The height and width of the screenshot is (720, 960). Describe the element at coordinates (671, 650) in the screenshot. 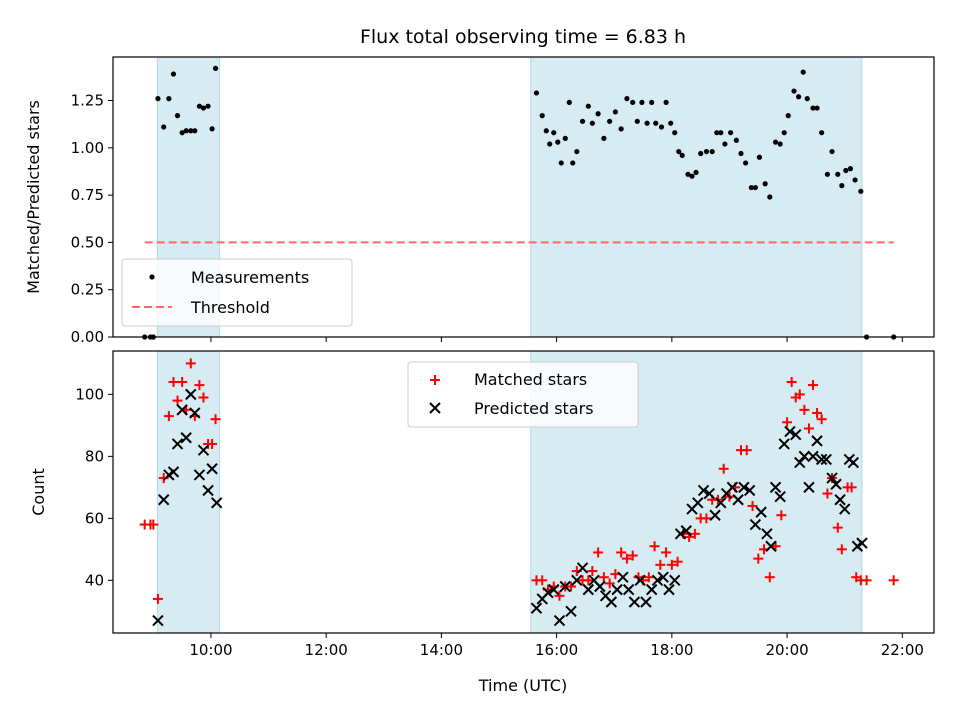

I see `x-tick-label: 18:00` at that location.